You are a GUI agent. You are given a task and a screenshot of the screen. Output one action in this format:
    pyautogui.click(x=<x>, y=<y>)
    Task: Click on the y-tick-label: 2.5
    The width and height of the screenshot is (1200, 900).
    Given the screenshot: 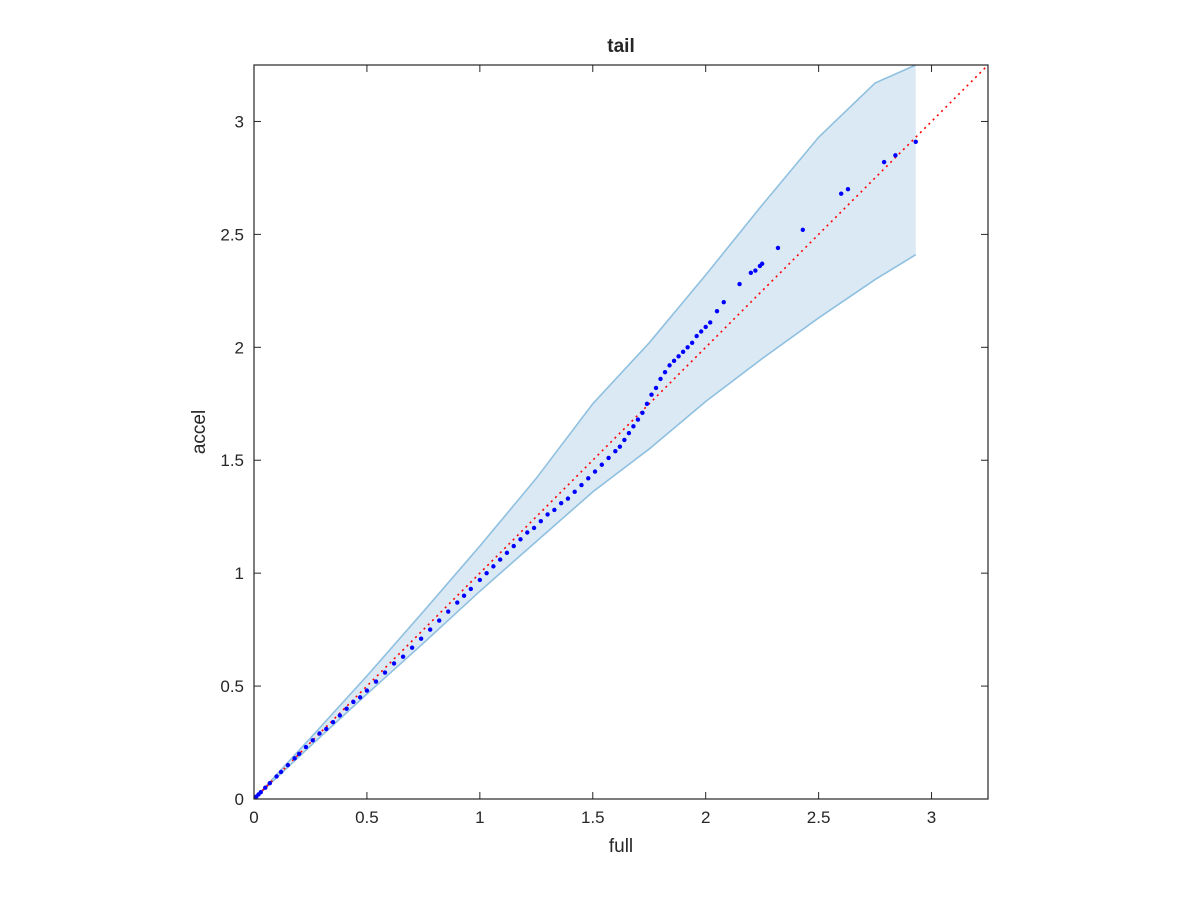 What is the action you would take?
    pyautogui.click(x=232, y=234)
    